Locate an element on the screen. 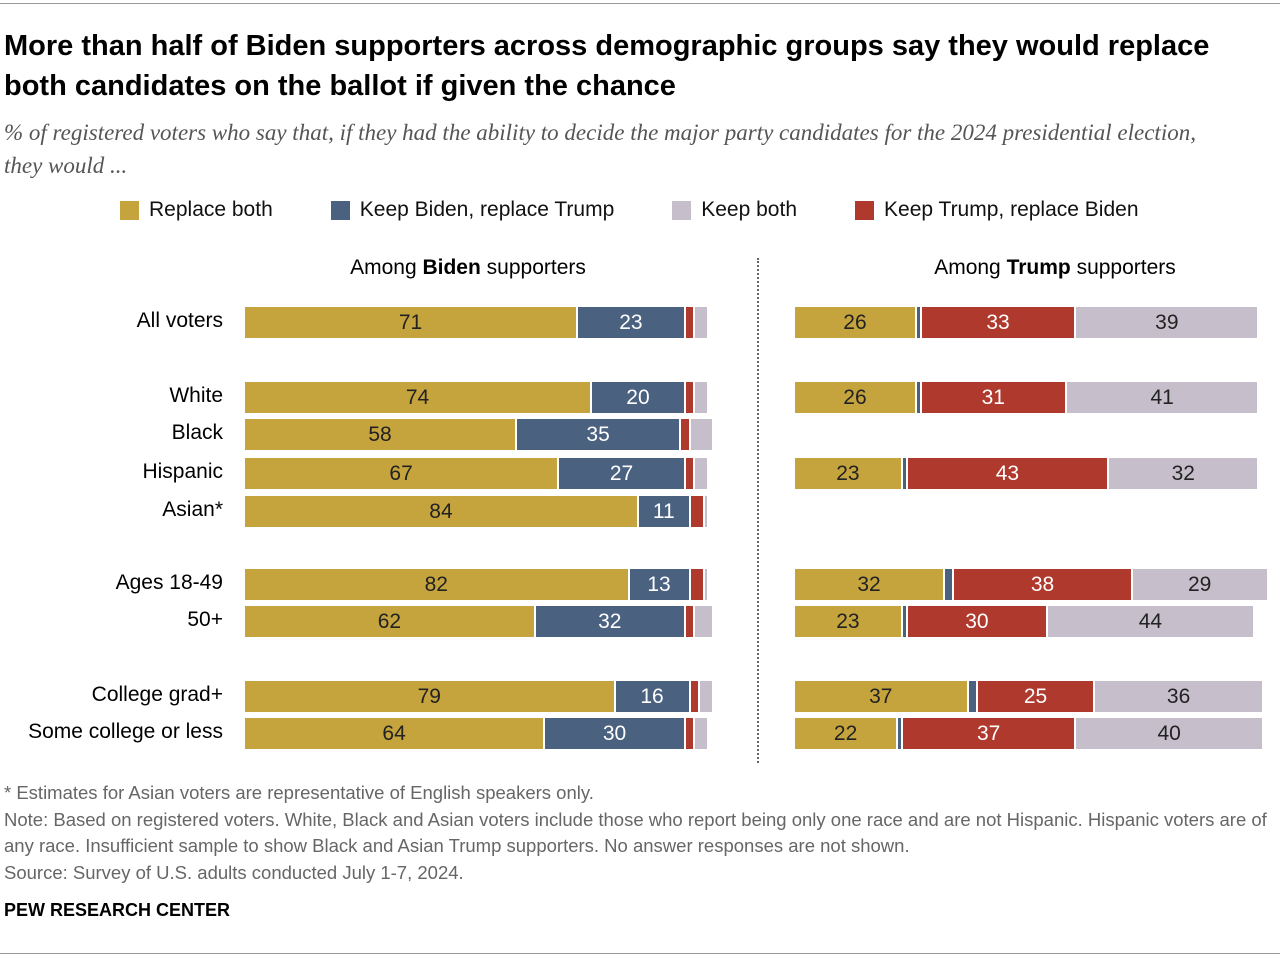  bar-segment: 30 is located at coordinates (978, 621).